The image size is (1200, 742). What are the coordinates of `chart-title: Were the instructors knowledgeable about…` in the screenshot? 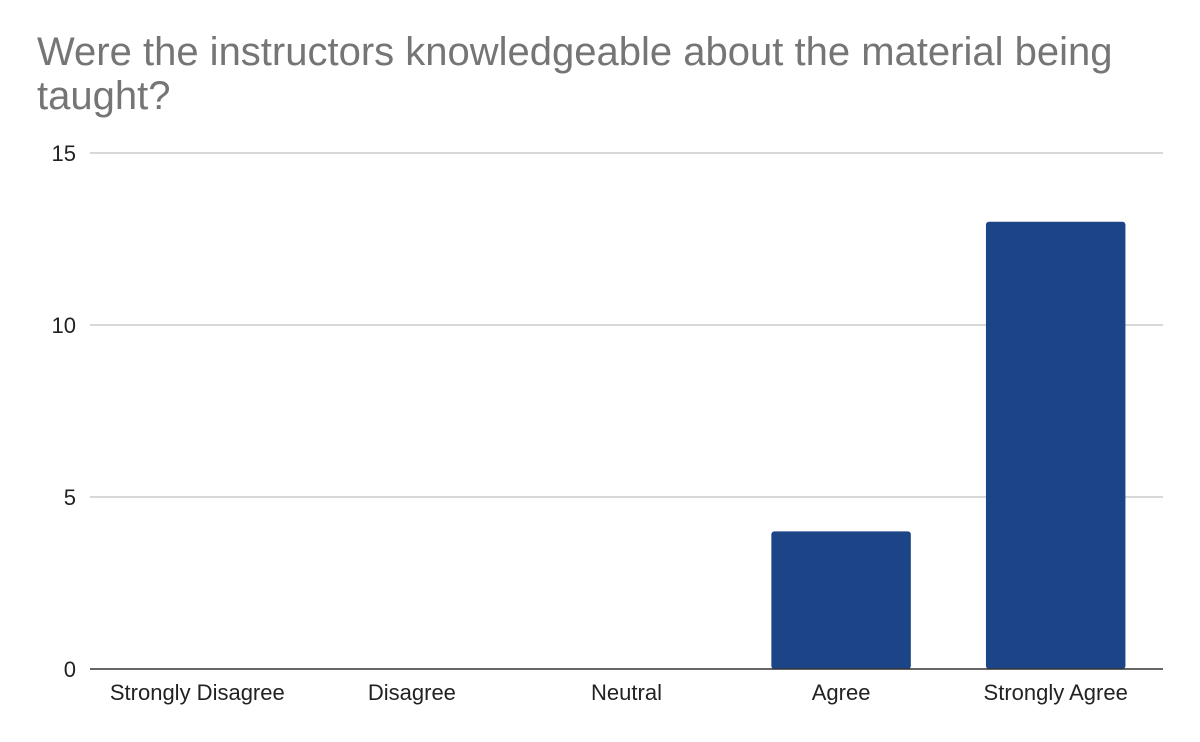 It's located at (575, 74).